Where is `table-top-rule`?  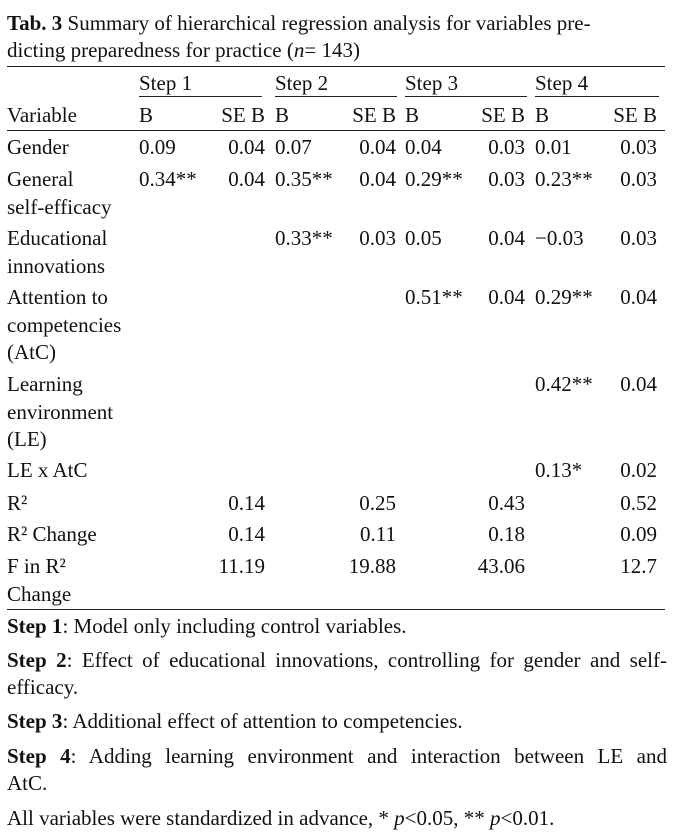 table-top-rule is located at coordinates (336, 66).